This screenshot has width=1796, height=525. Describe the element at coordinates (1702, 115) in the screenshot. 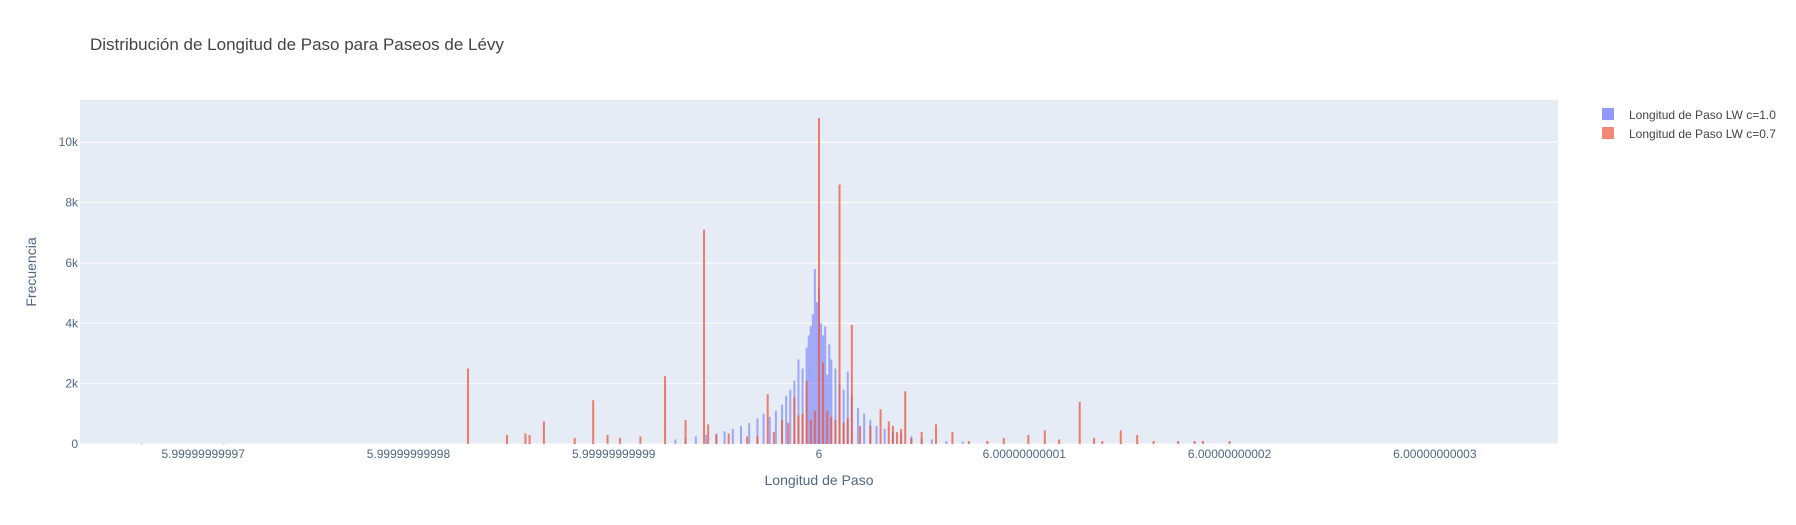

I see `legend-label-series1: Longitud de Paso LW c=1.0` at that location.